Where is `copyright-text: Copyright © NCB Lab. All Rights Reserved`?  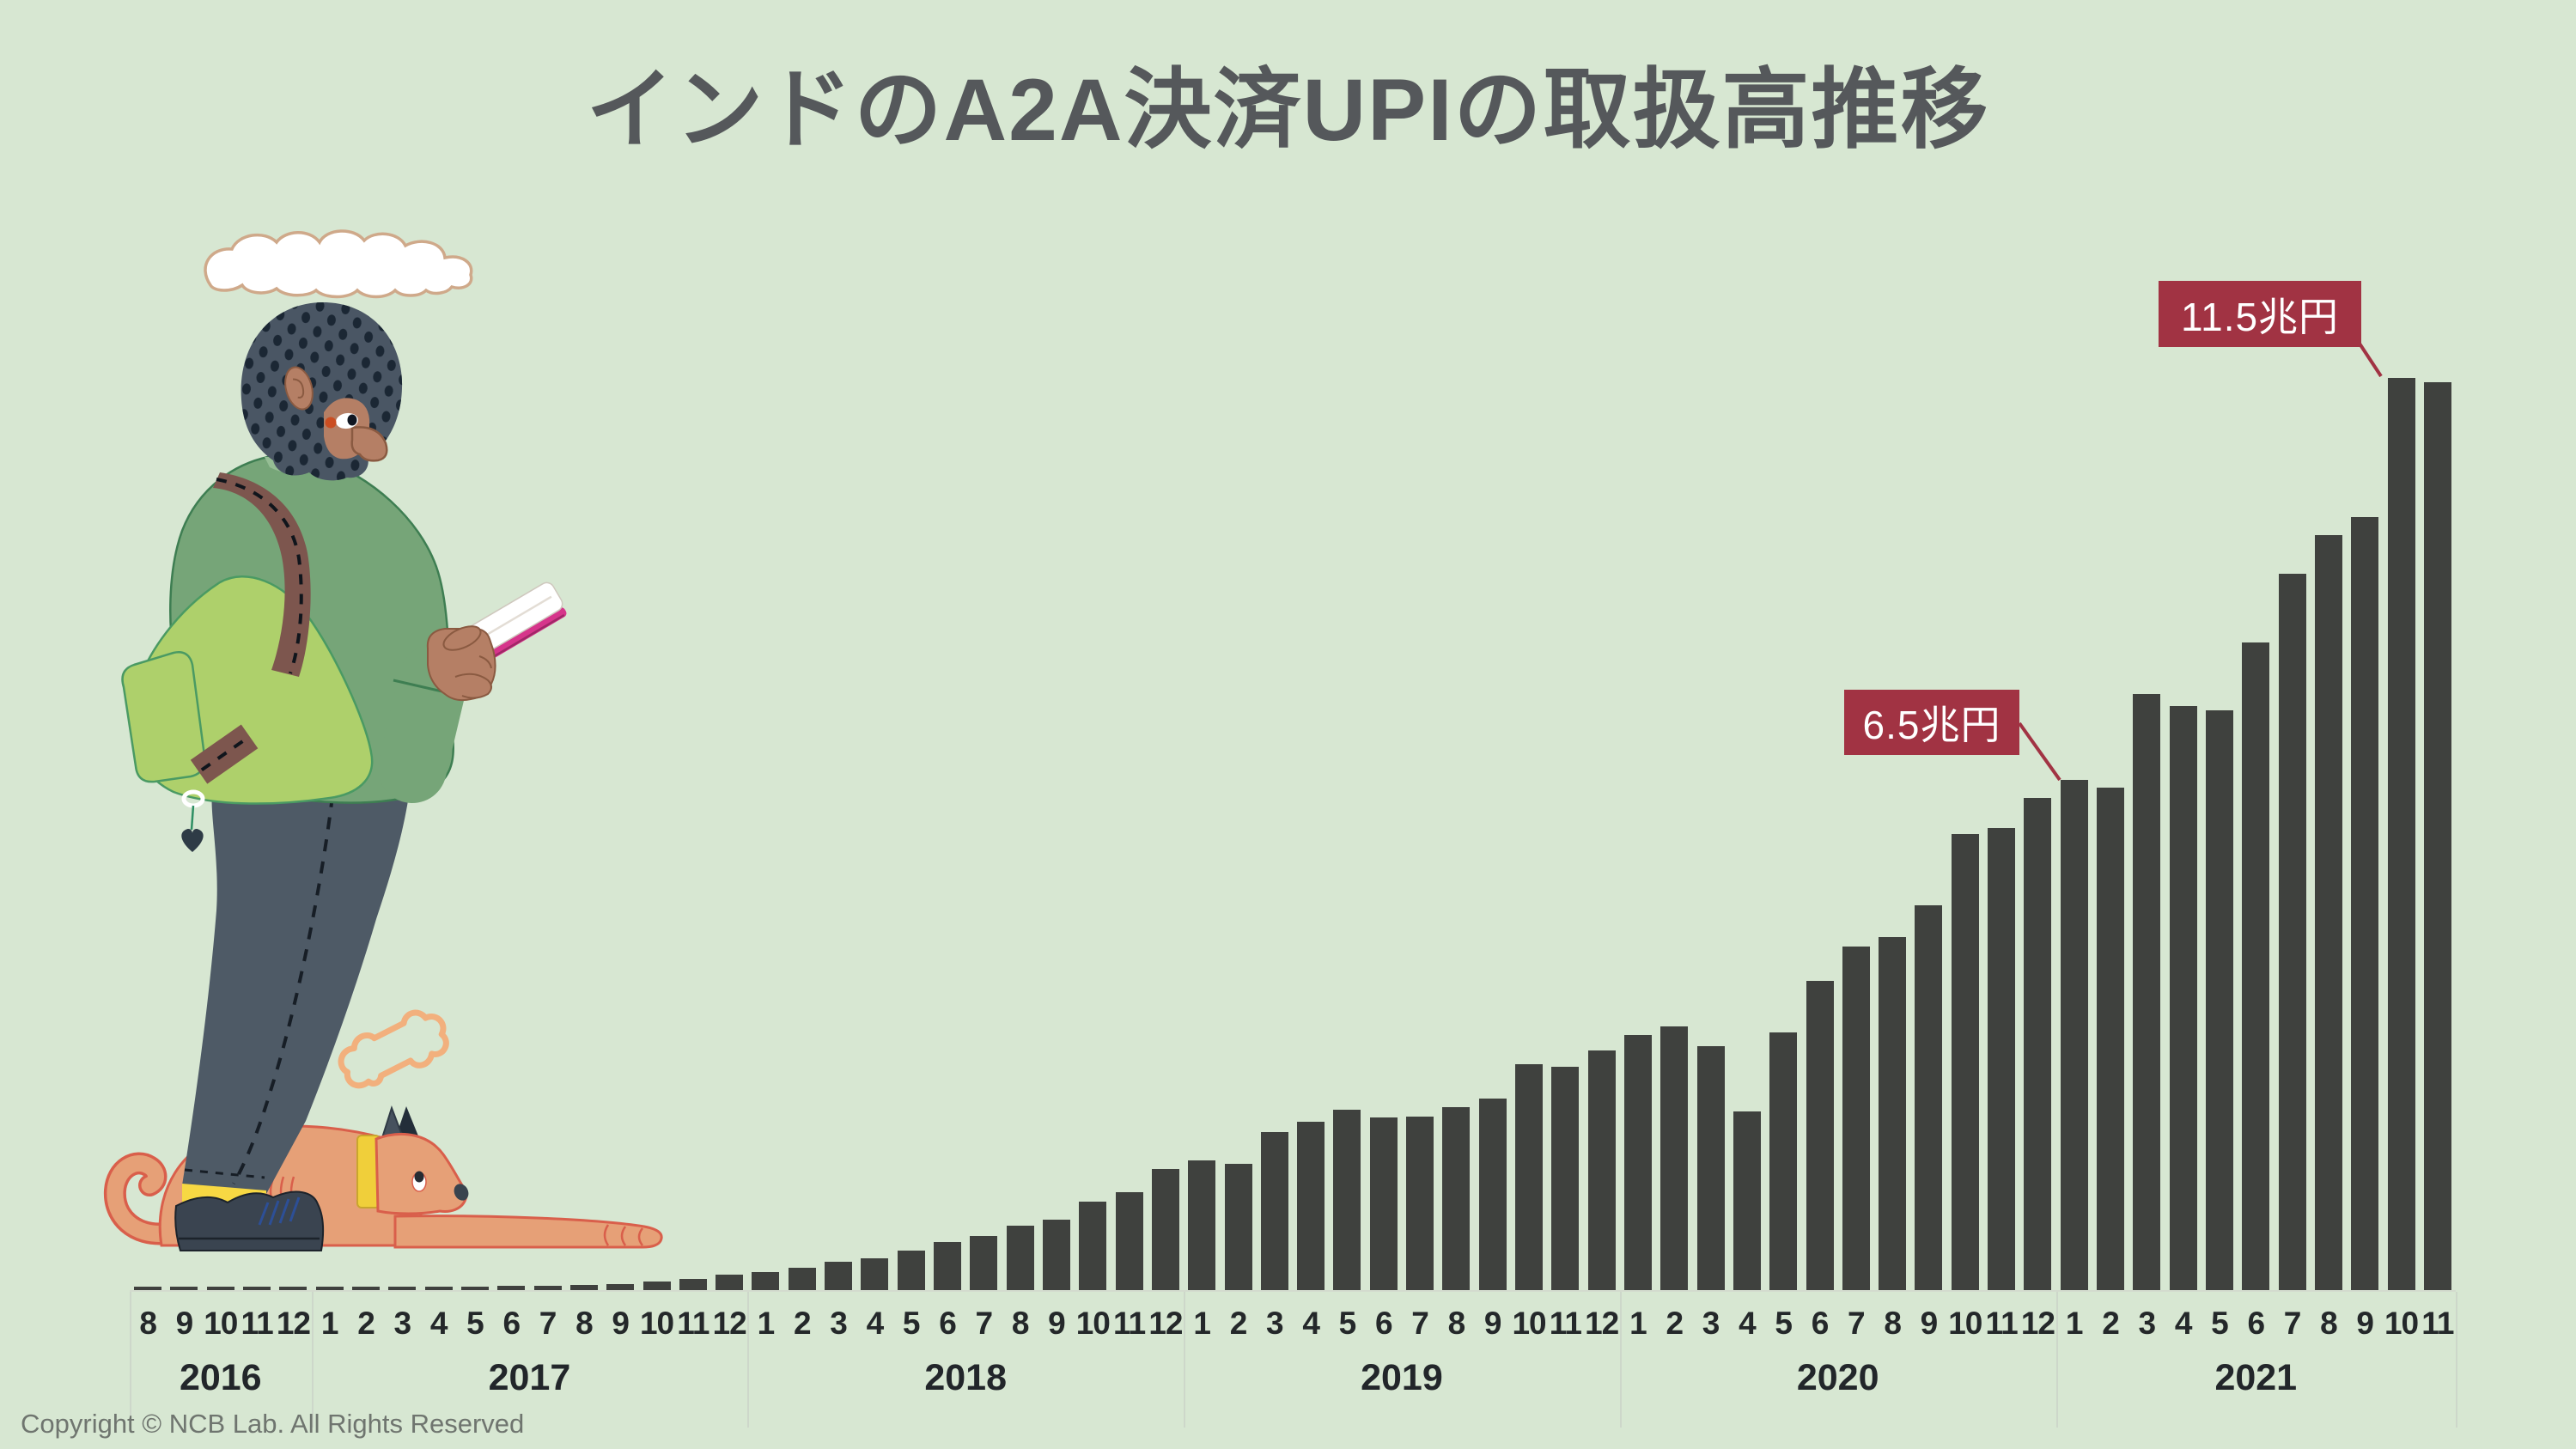
copyright-text: Copyright © NCB Lab. All Rights Reserved is located at coordinates (273, 1424).